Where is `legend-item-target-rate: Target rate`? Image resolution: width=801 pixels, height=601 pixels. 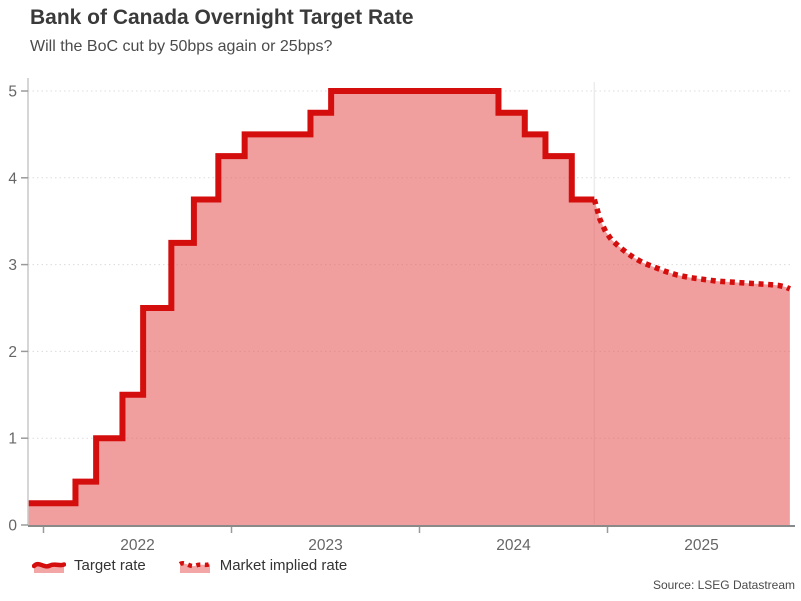
legend-item-target-rate: Target rate is located at coordinates (89, 565).